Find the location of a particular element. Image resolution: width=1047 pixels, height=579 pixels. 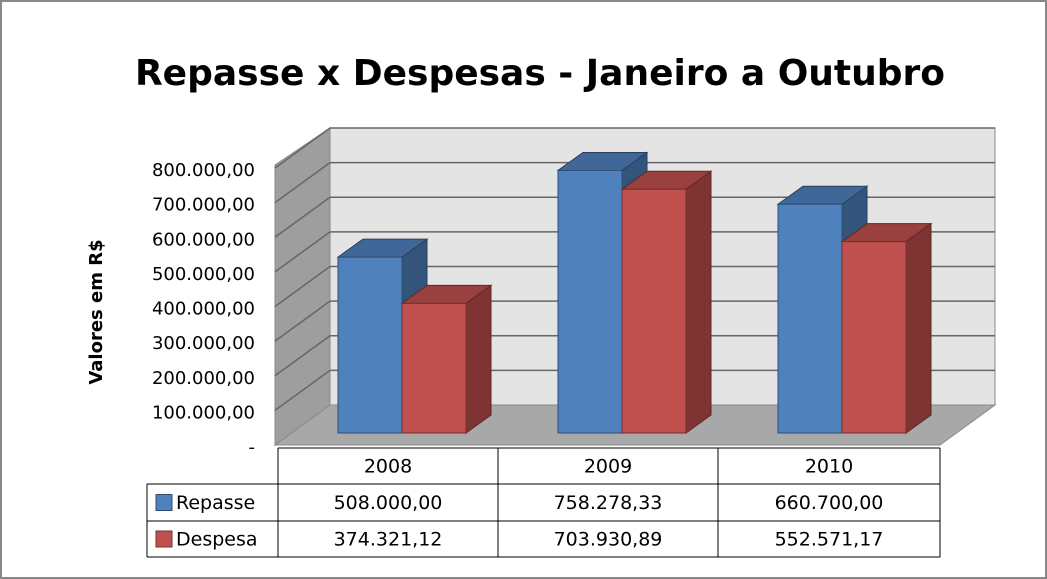

y-tick-label: 800.000,00 is located at coordinates (203, 170).